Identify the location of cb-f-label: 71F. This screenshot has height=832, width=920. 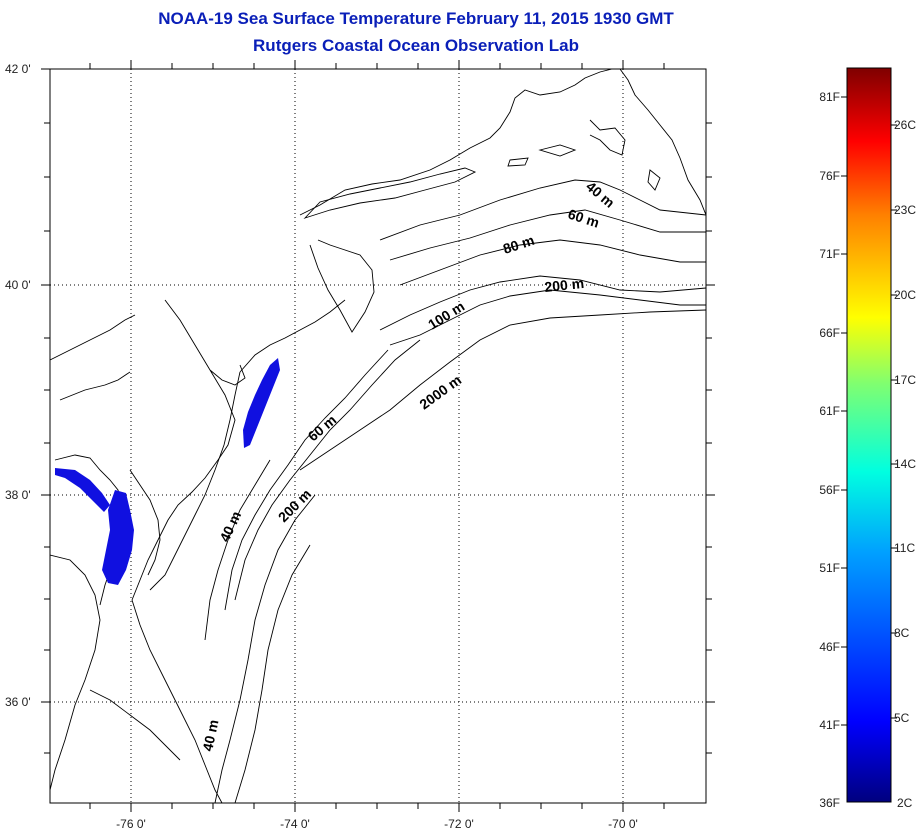
(829, 254).